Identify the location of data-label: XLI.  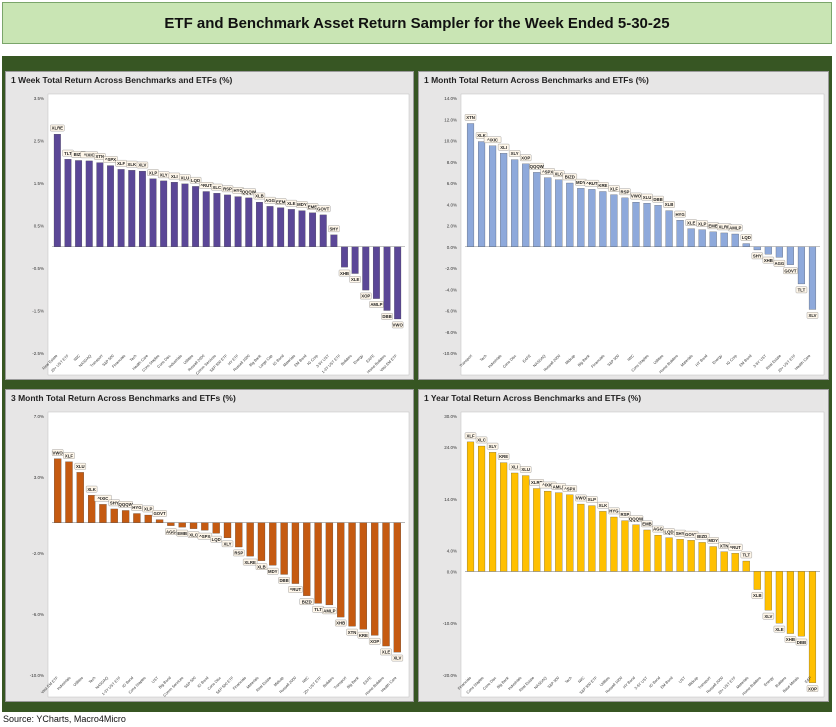
(174, 176).